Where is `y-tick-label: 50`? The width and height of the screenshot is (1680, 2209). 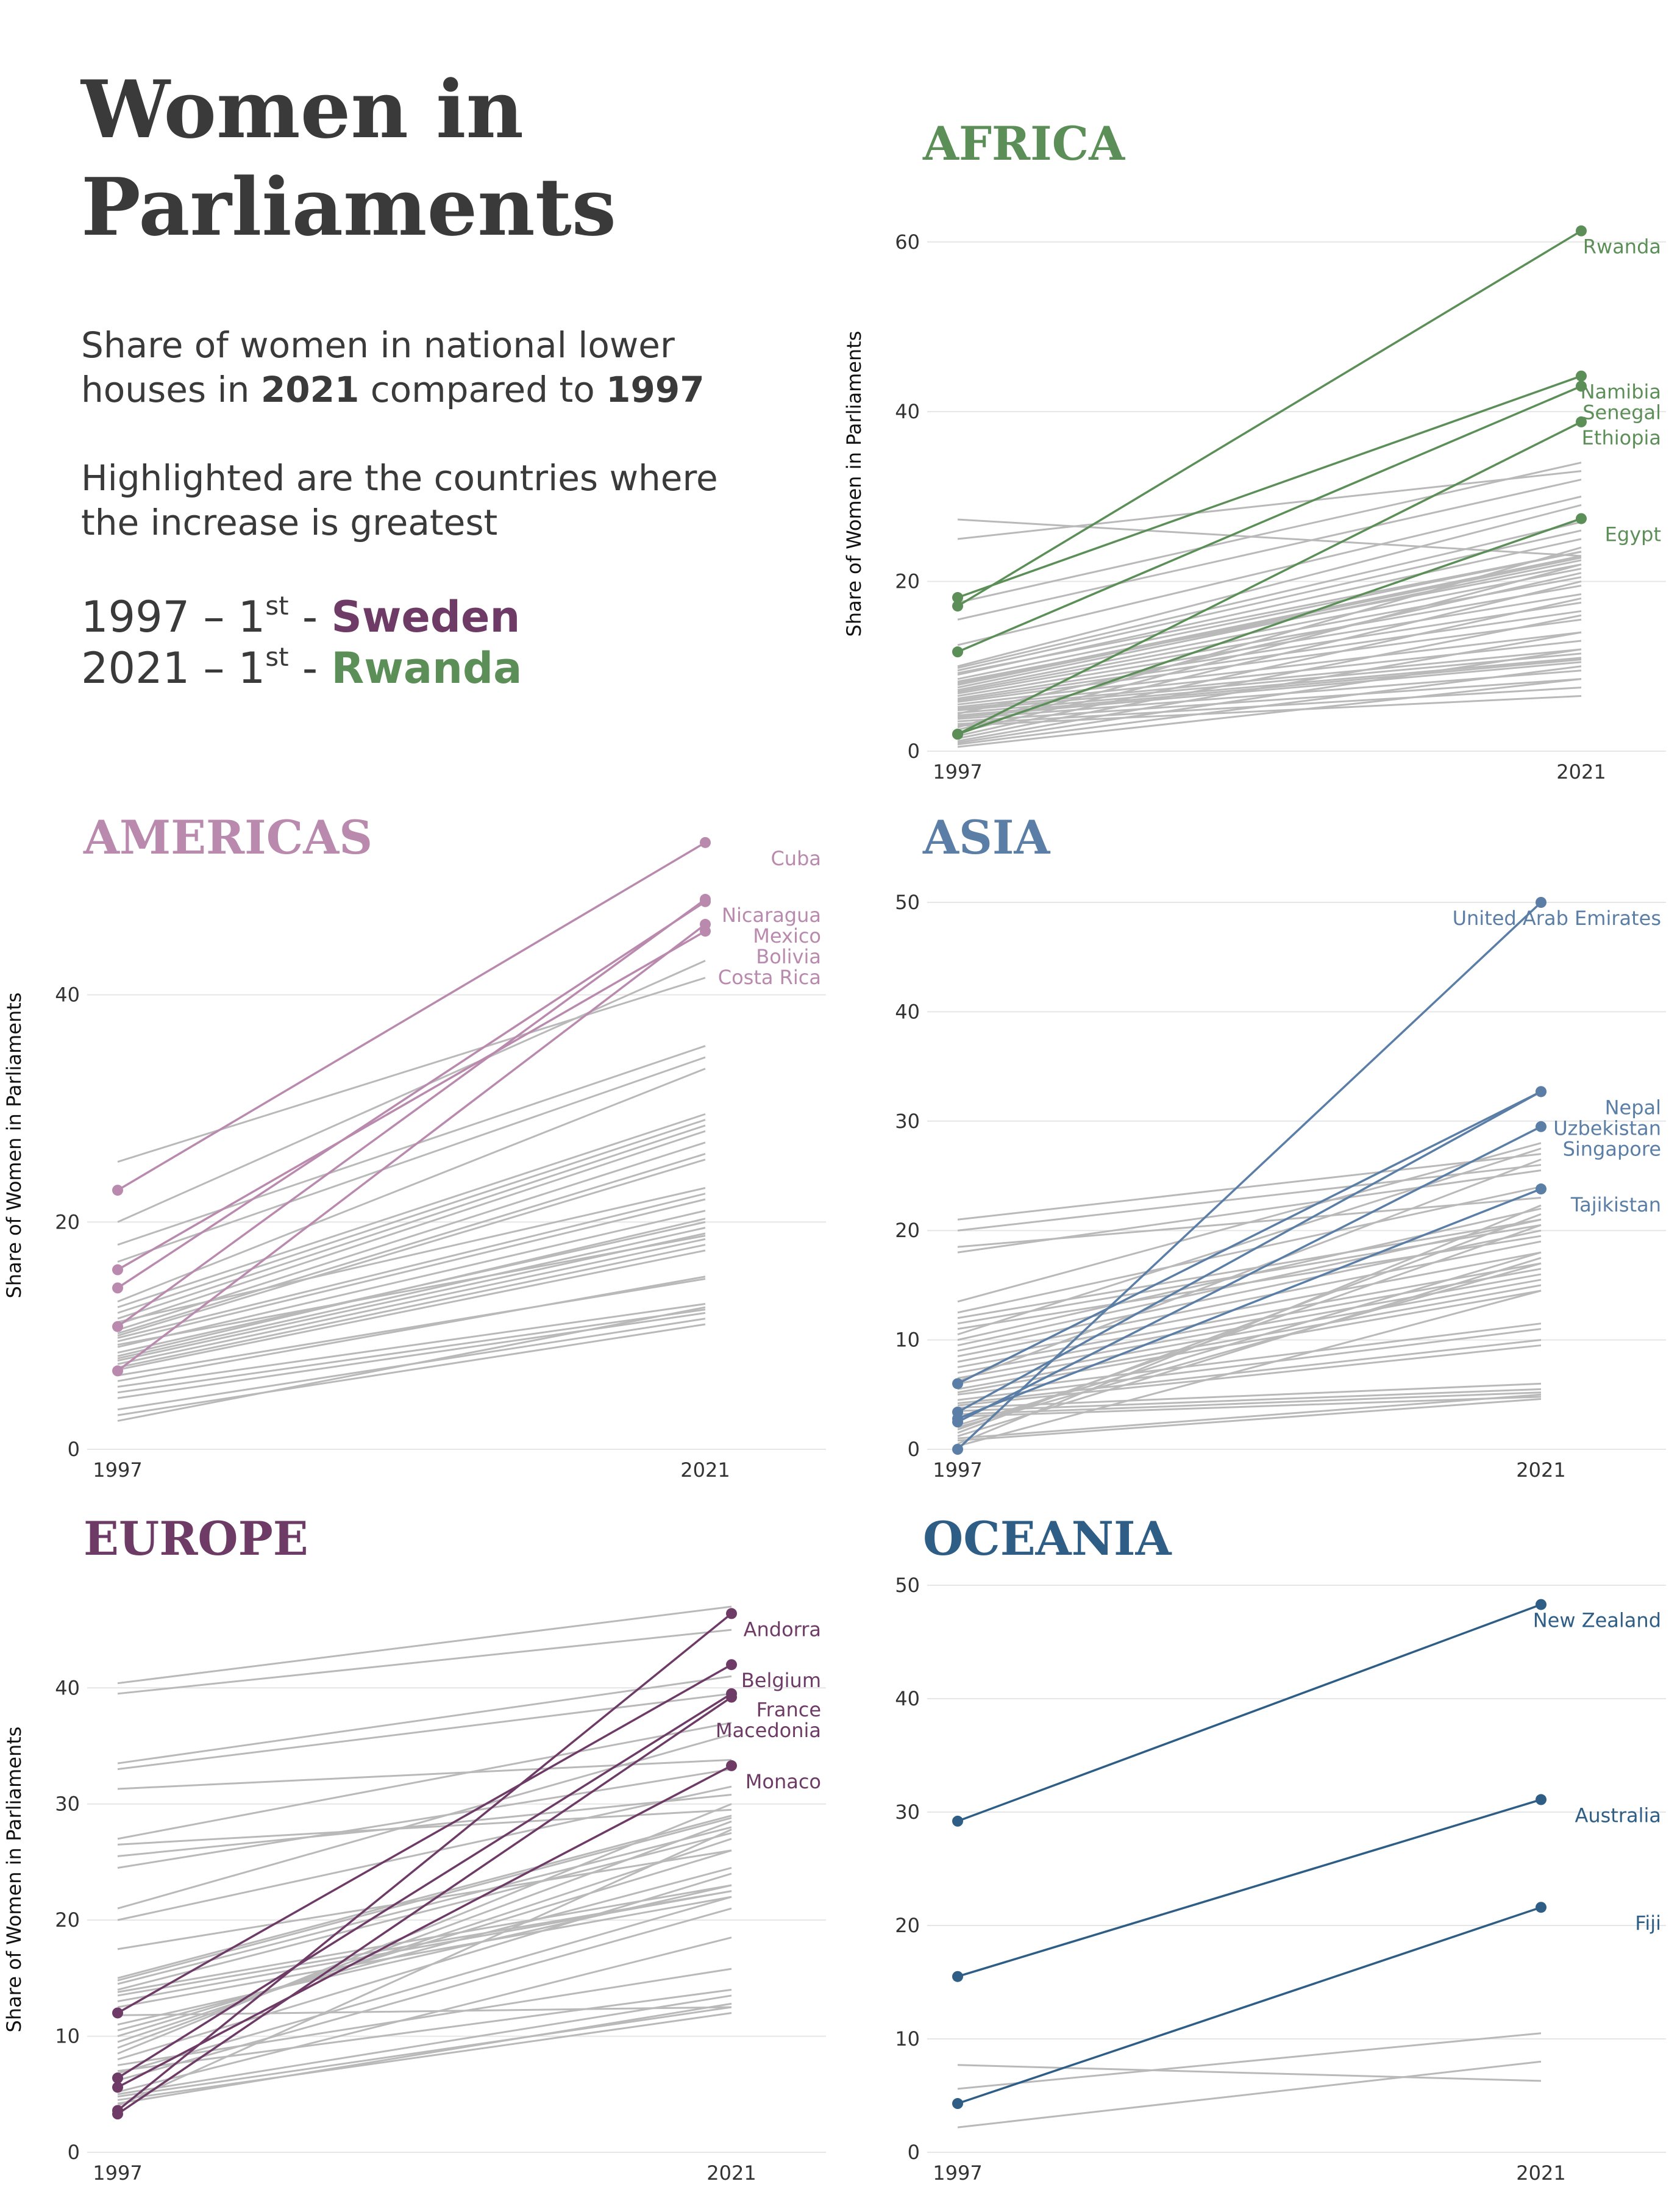
y-tick-label: 50 is located at coordinates (907, 903).